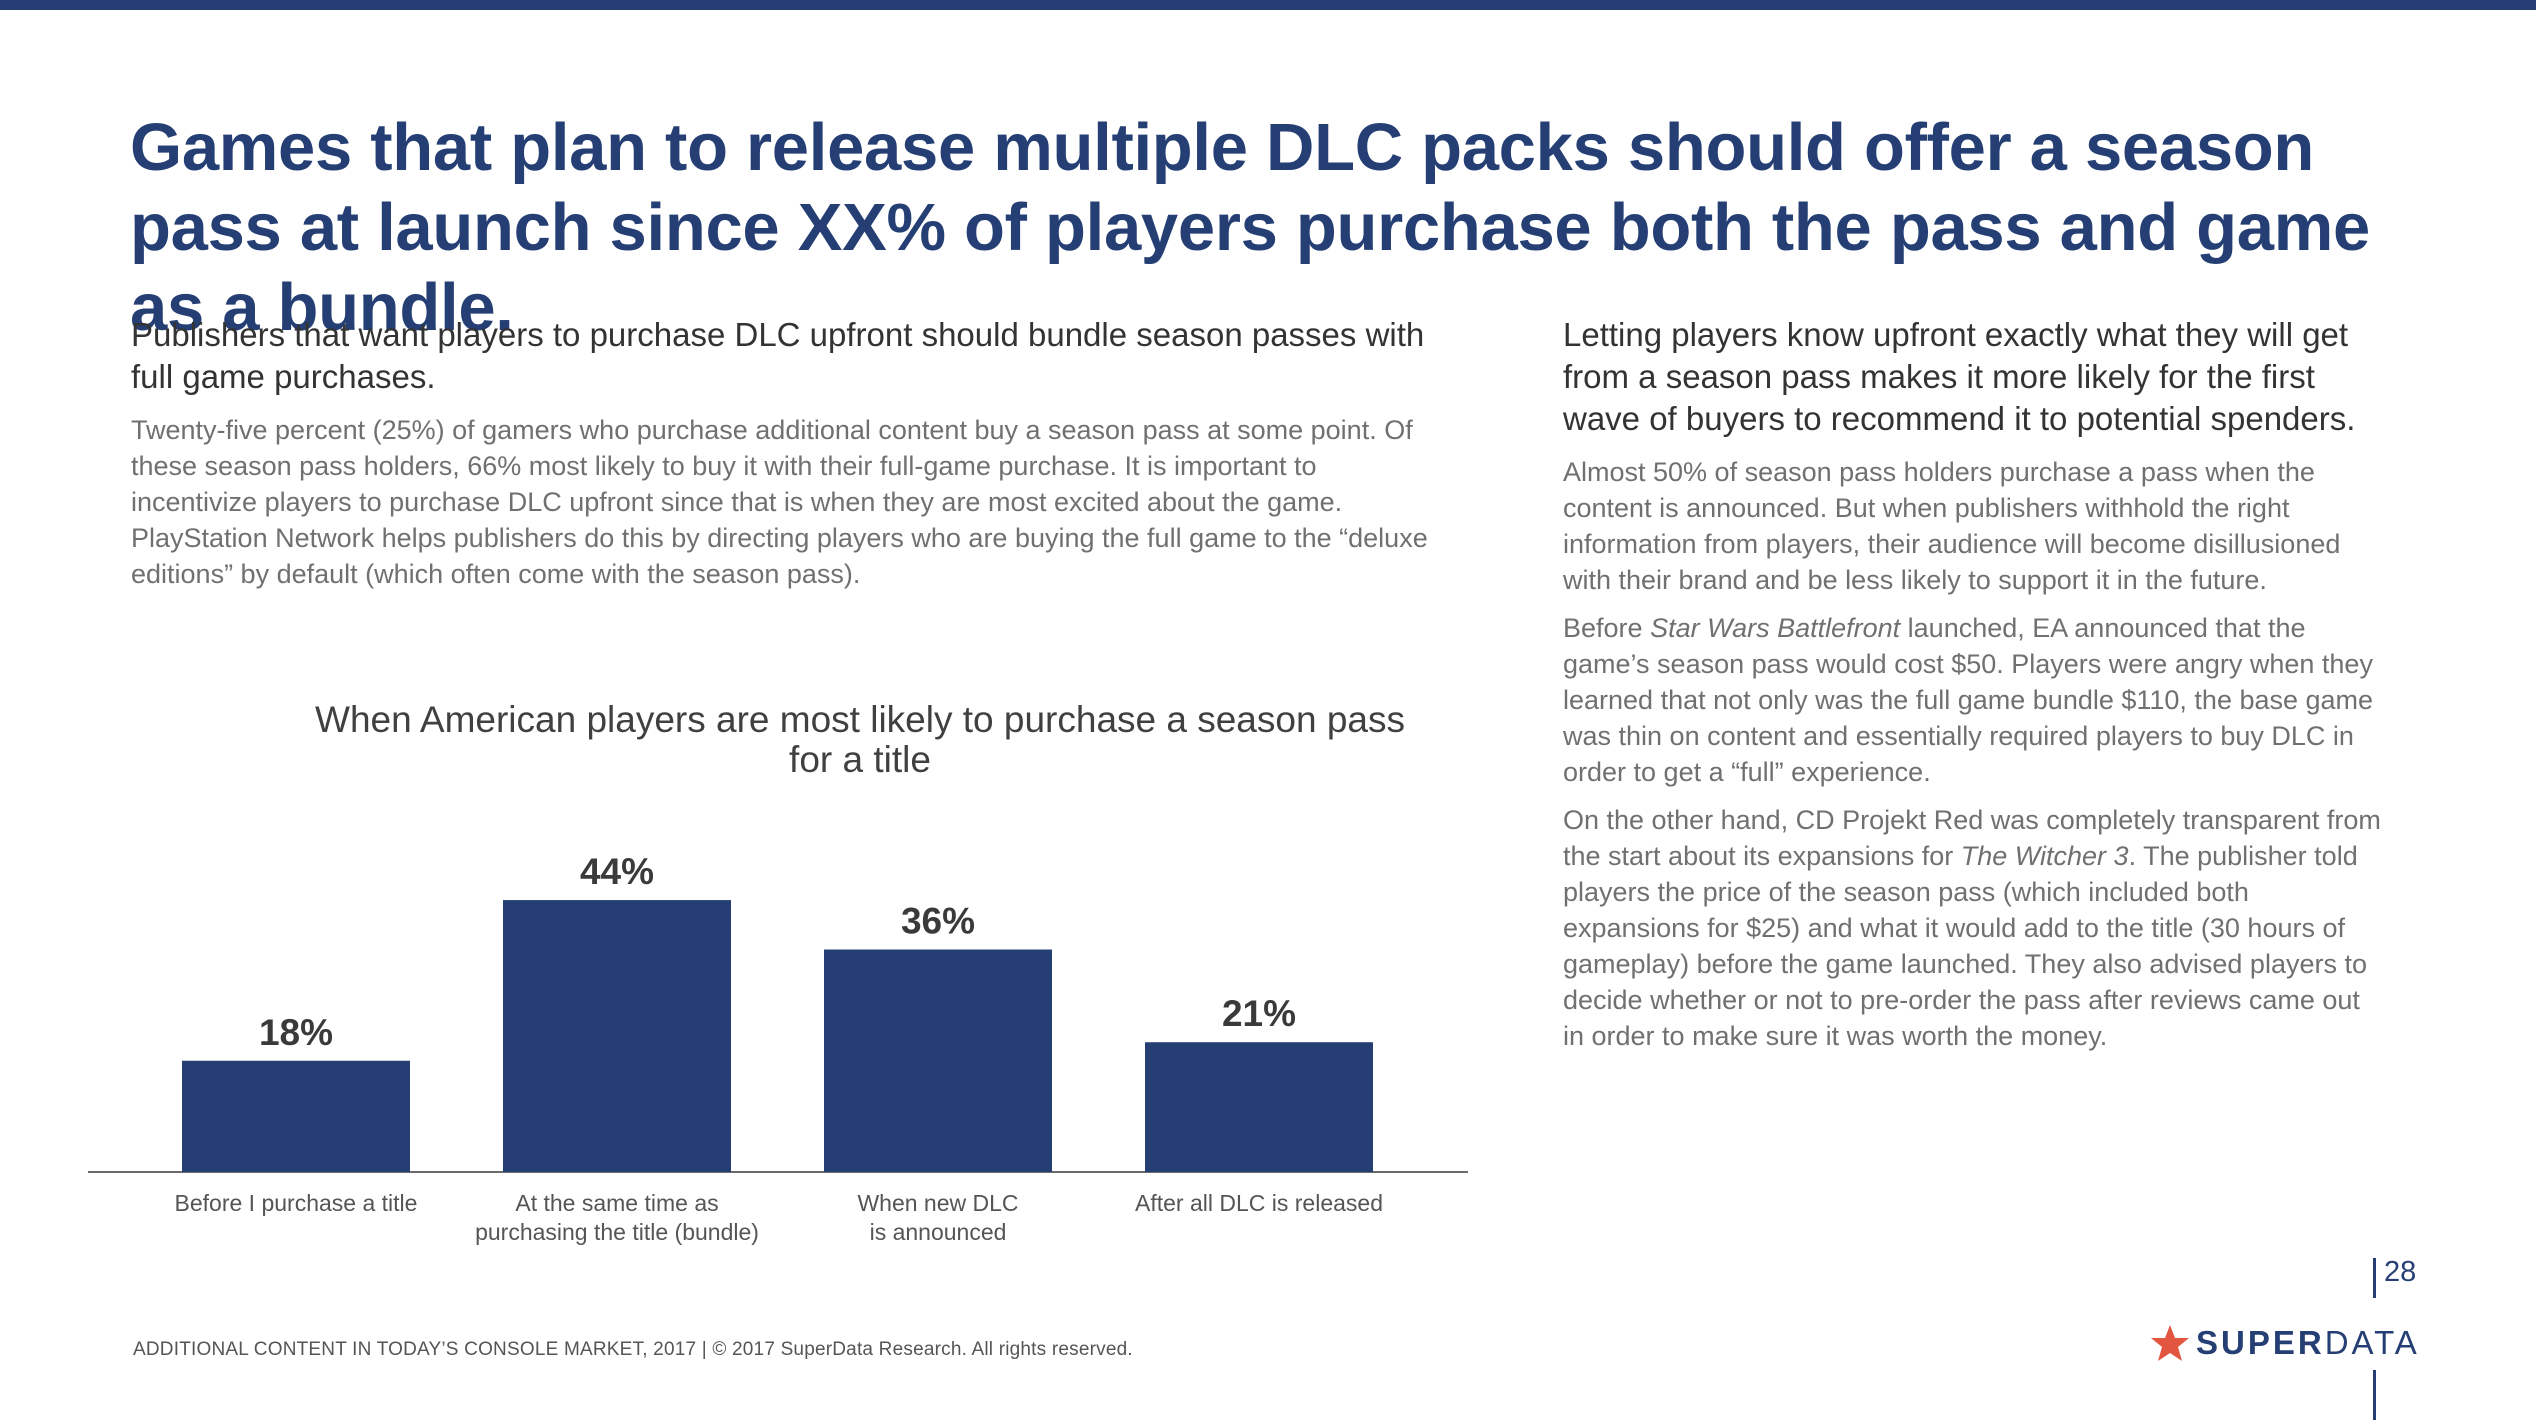  Describe the element at coordinates (2374, 1395) in the screenshot. I see `page-divider-bottom` at that location.